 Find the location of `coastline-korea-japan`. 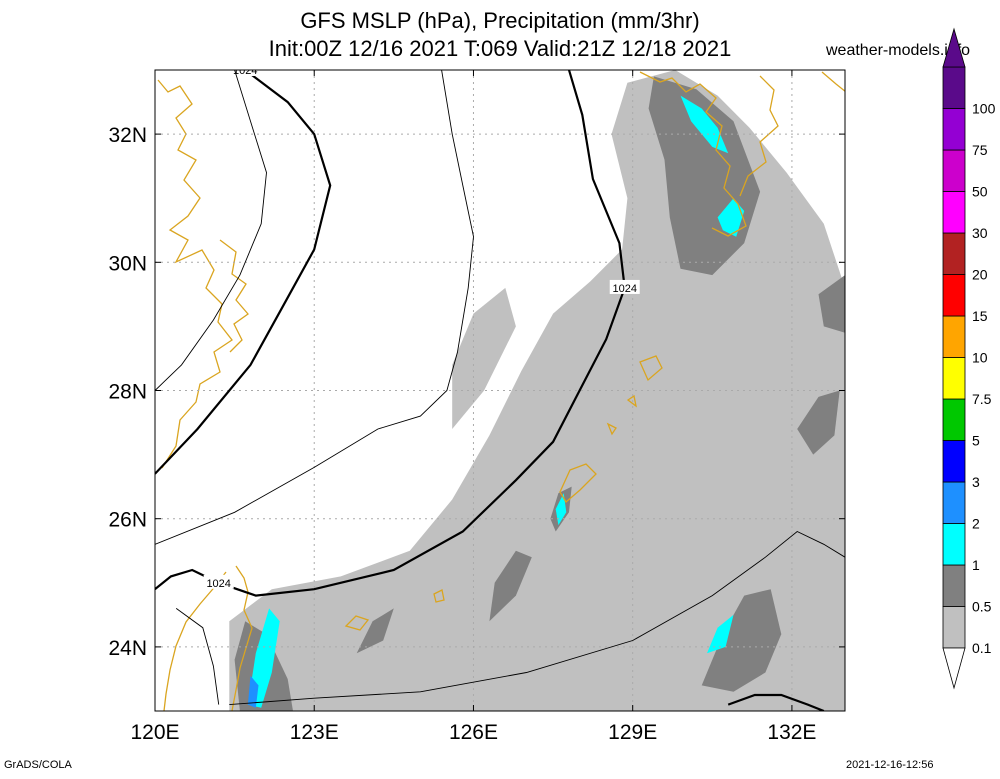

coastline-korea-japan is located at coordinates (693, 154).